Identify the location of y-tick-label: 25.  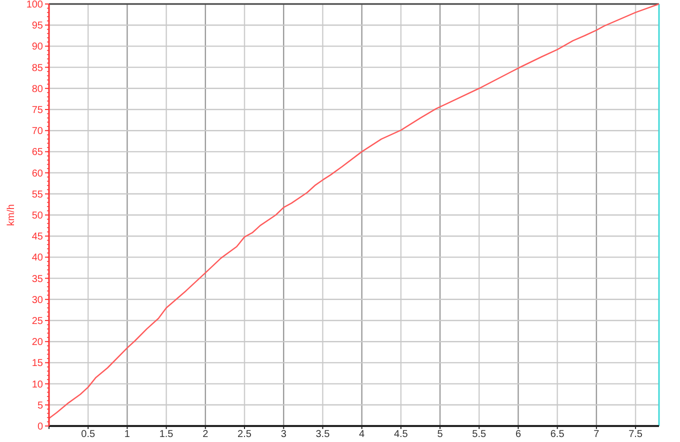
(38, 321).